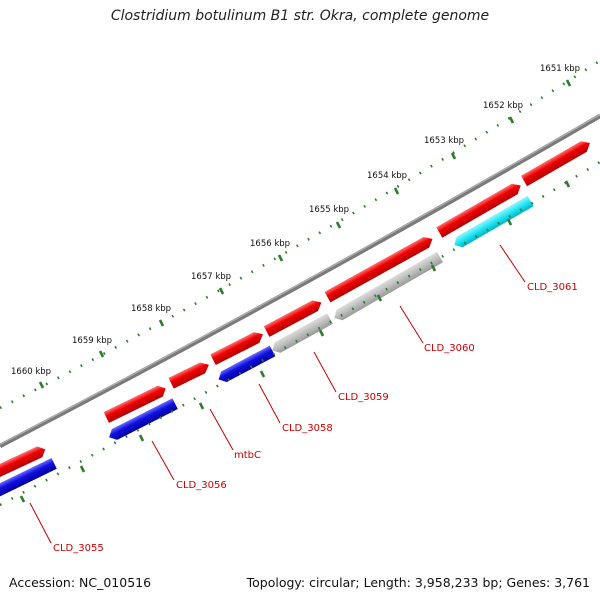 The width and height of the screenshot is (600, 600). What do you see at coordinates (270, 244) in the screenshot?
I see `kbp-label-1656: 1656 kbp` at bounding box center [270, 244].